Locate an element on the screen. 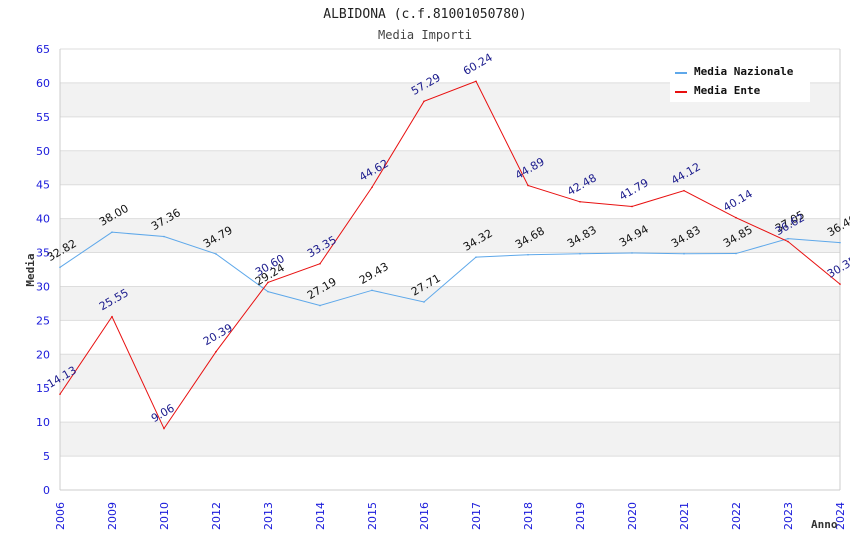 The image size is (850, 550). legend: Media Nazionale Media Ente is located at coordinates (740, 81).